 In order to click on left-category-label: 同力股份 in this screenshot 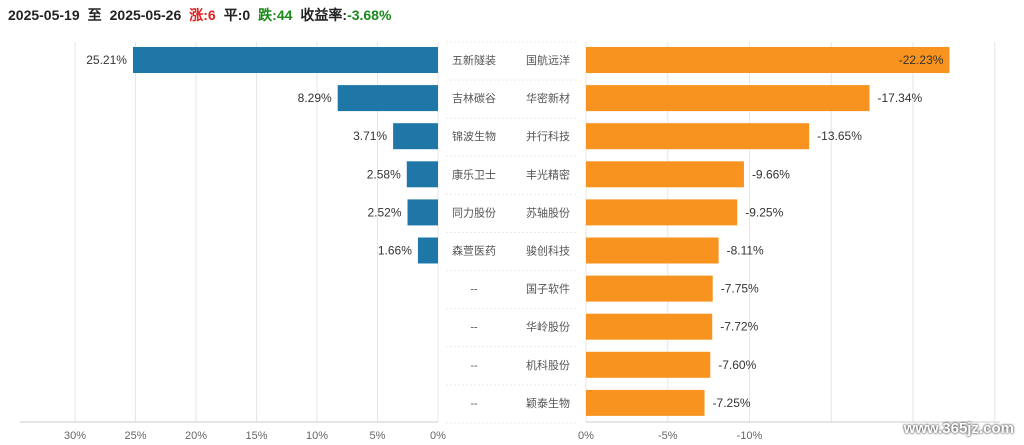, I will do `click(474, 212)`.